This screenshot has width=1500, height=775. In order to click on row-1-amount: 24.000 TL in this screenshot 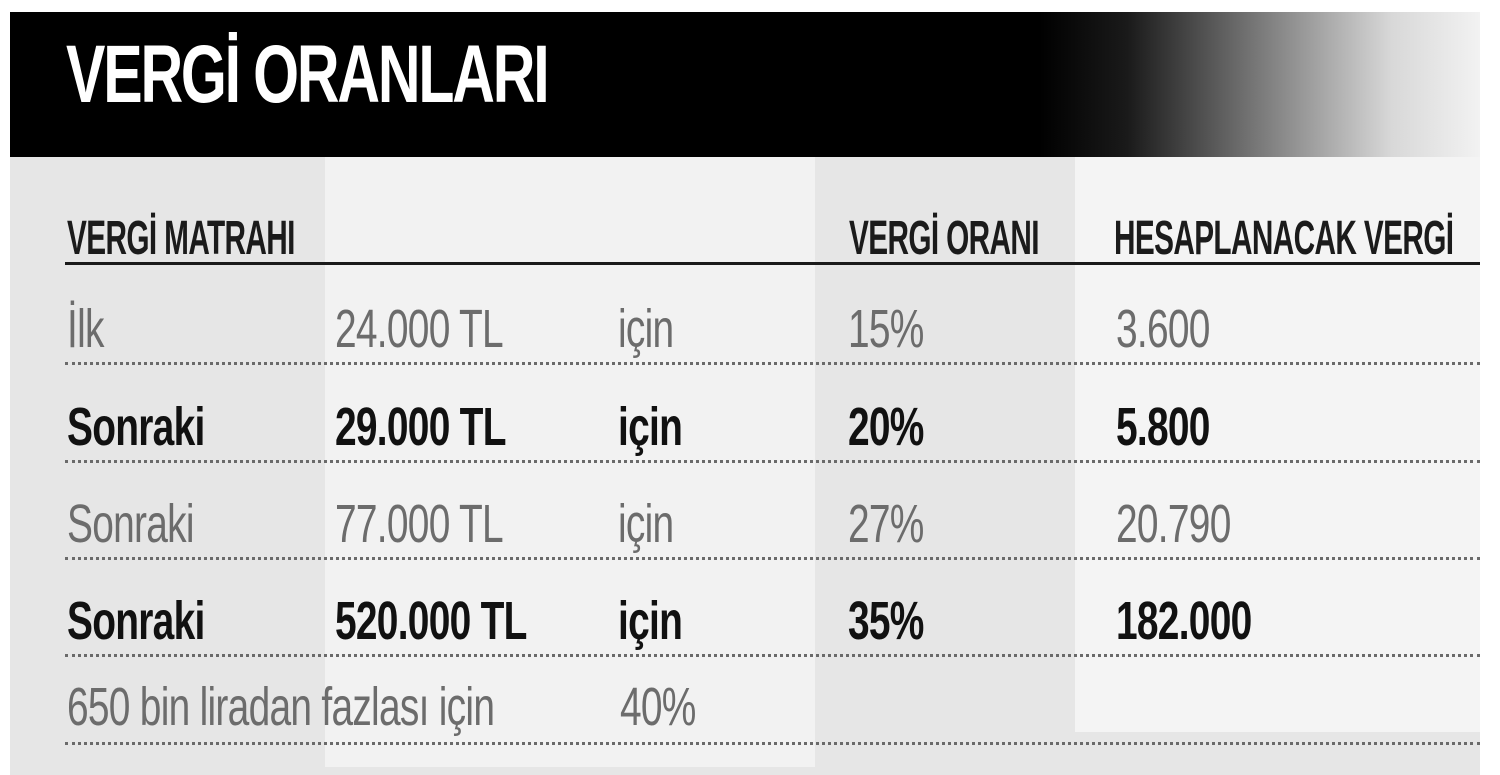, I will do `click(419, 329)`.